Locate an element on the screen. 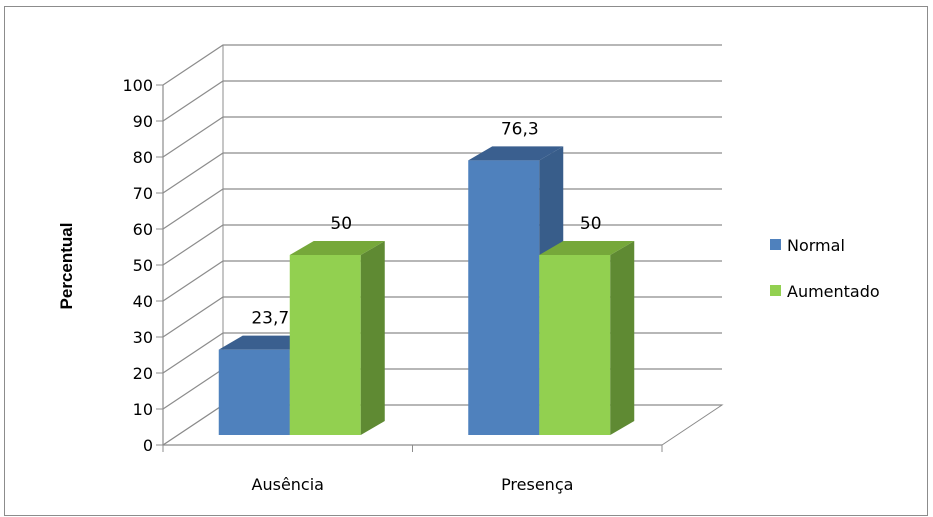  y-tick-label: 60 is located at coordinates (143, 229).